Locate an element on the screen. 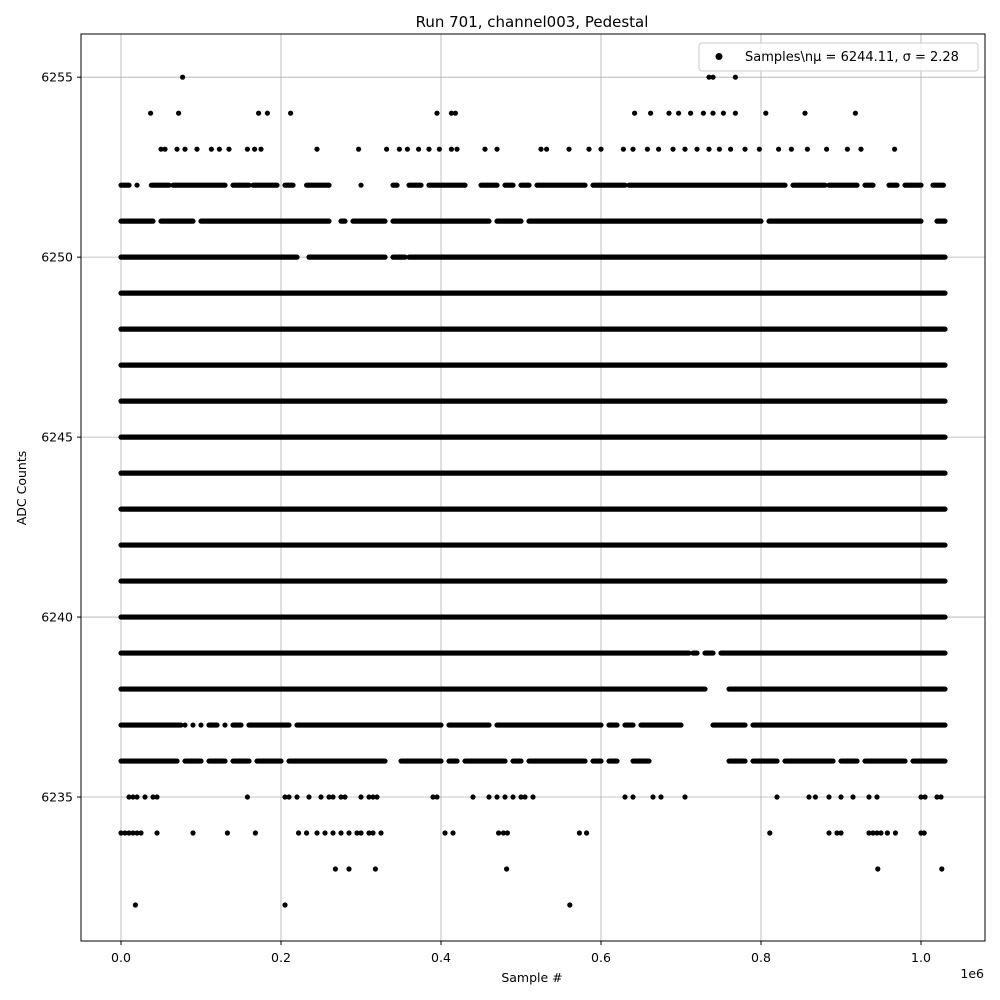 The image size is (1000, 1000). y-axis-title: ADC Counts is located at coordinates (21, 488).